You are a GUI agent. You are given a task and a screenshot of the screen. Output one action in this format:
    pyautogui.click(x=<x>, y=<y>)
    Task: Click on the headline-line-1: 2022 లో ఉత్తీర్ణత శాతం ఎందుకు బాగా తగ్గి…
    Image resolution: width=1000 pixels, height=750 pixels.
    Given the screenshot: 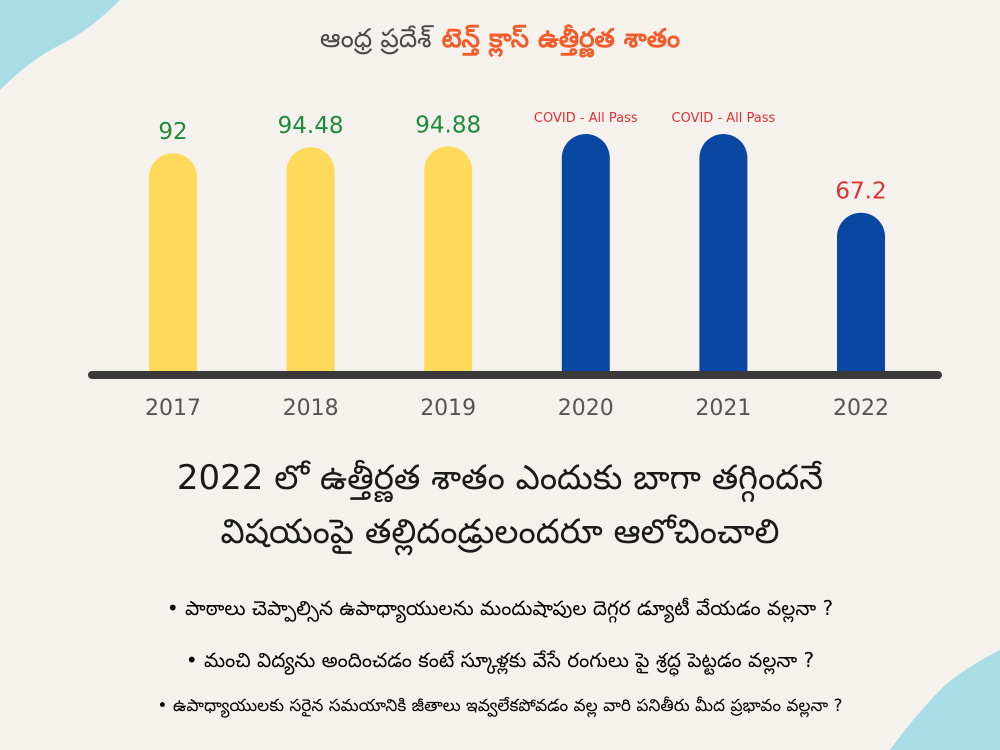 What is the action you would take?
    pyautogui.click(x=500, y=478)
    